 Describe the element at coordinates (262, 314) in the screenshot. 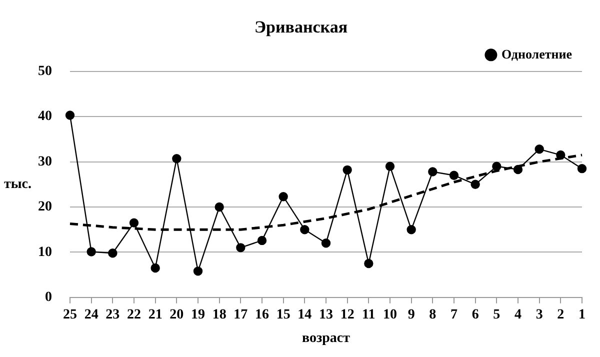

I see `x-tick-label: 16` at that location.